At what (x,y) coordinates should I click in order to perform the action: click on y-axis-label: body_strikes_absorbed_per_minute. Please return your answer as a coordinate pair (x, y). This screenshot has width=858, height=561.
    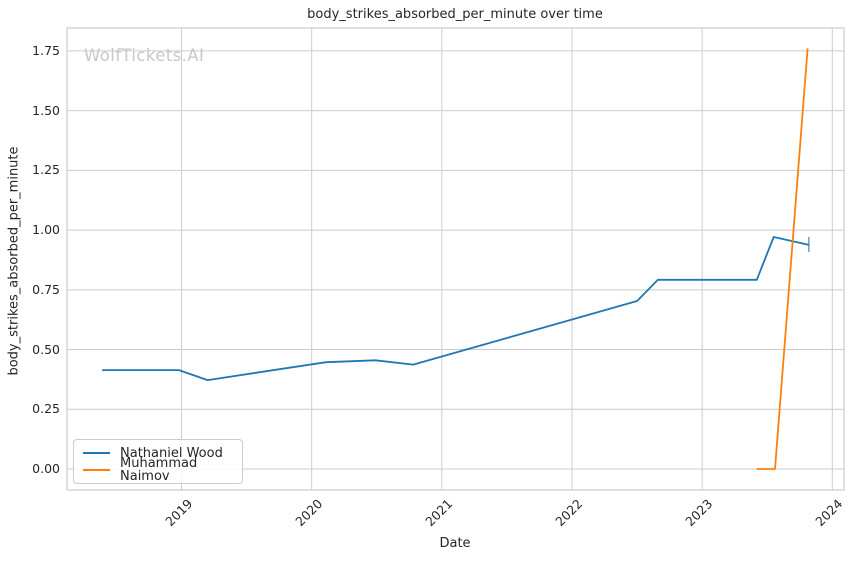
    Looking at the image, I should click on (14, 261).